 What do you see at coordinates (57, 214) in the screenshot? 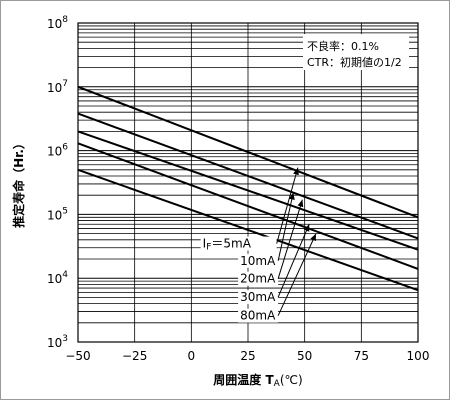
I see `y-tick-label: 10⁵` at bounding box center [57, 214].